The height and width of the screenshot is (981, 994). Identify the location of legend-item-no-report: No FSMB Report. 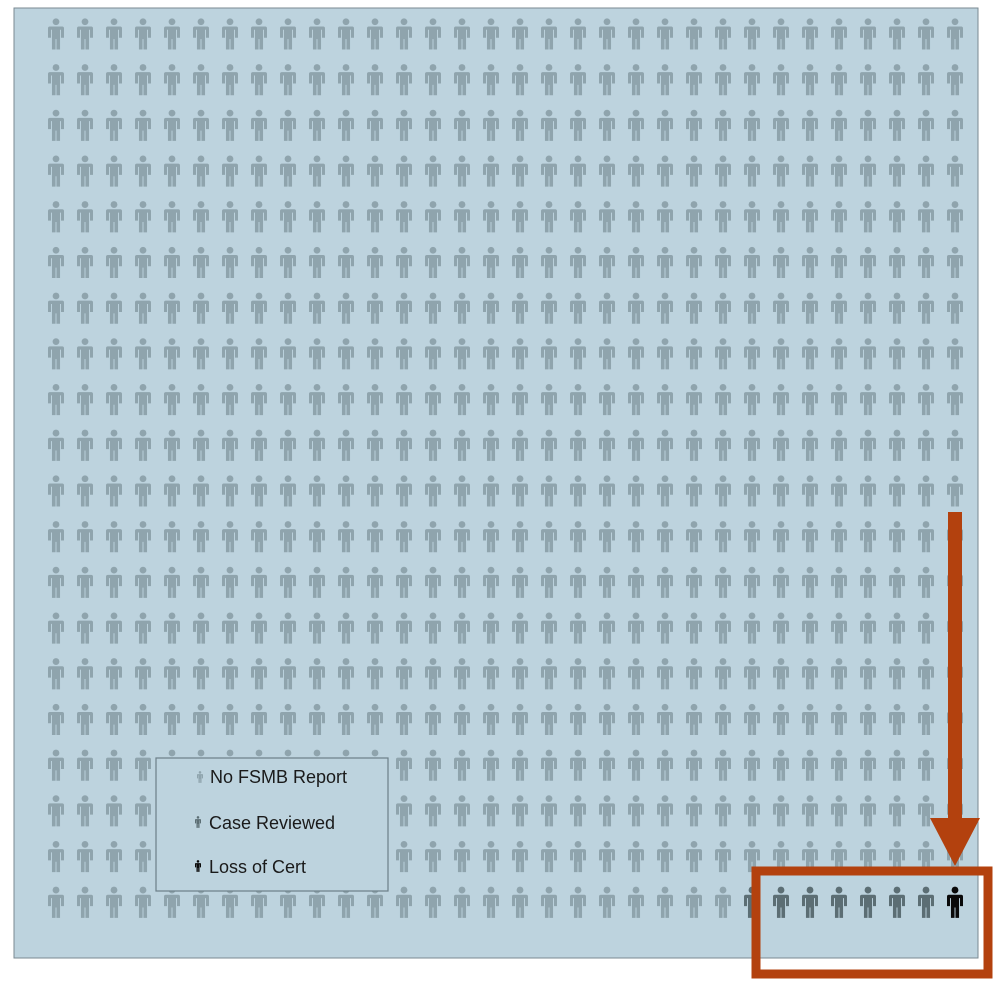
(272, 777).